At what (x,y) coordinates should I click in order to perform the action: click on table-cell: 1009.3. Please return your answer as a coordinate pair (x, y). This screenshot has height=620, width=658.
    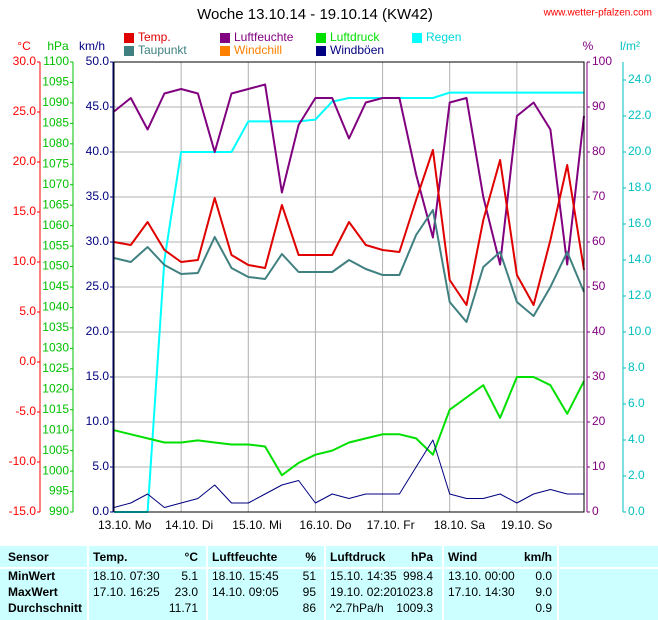
    Looking at the image, I should click on (414, 608).